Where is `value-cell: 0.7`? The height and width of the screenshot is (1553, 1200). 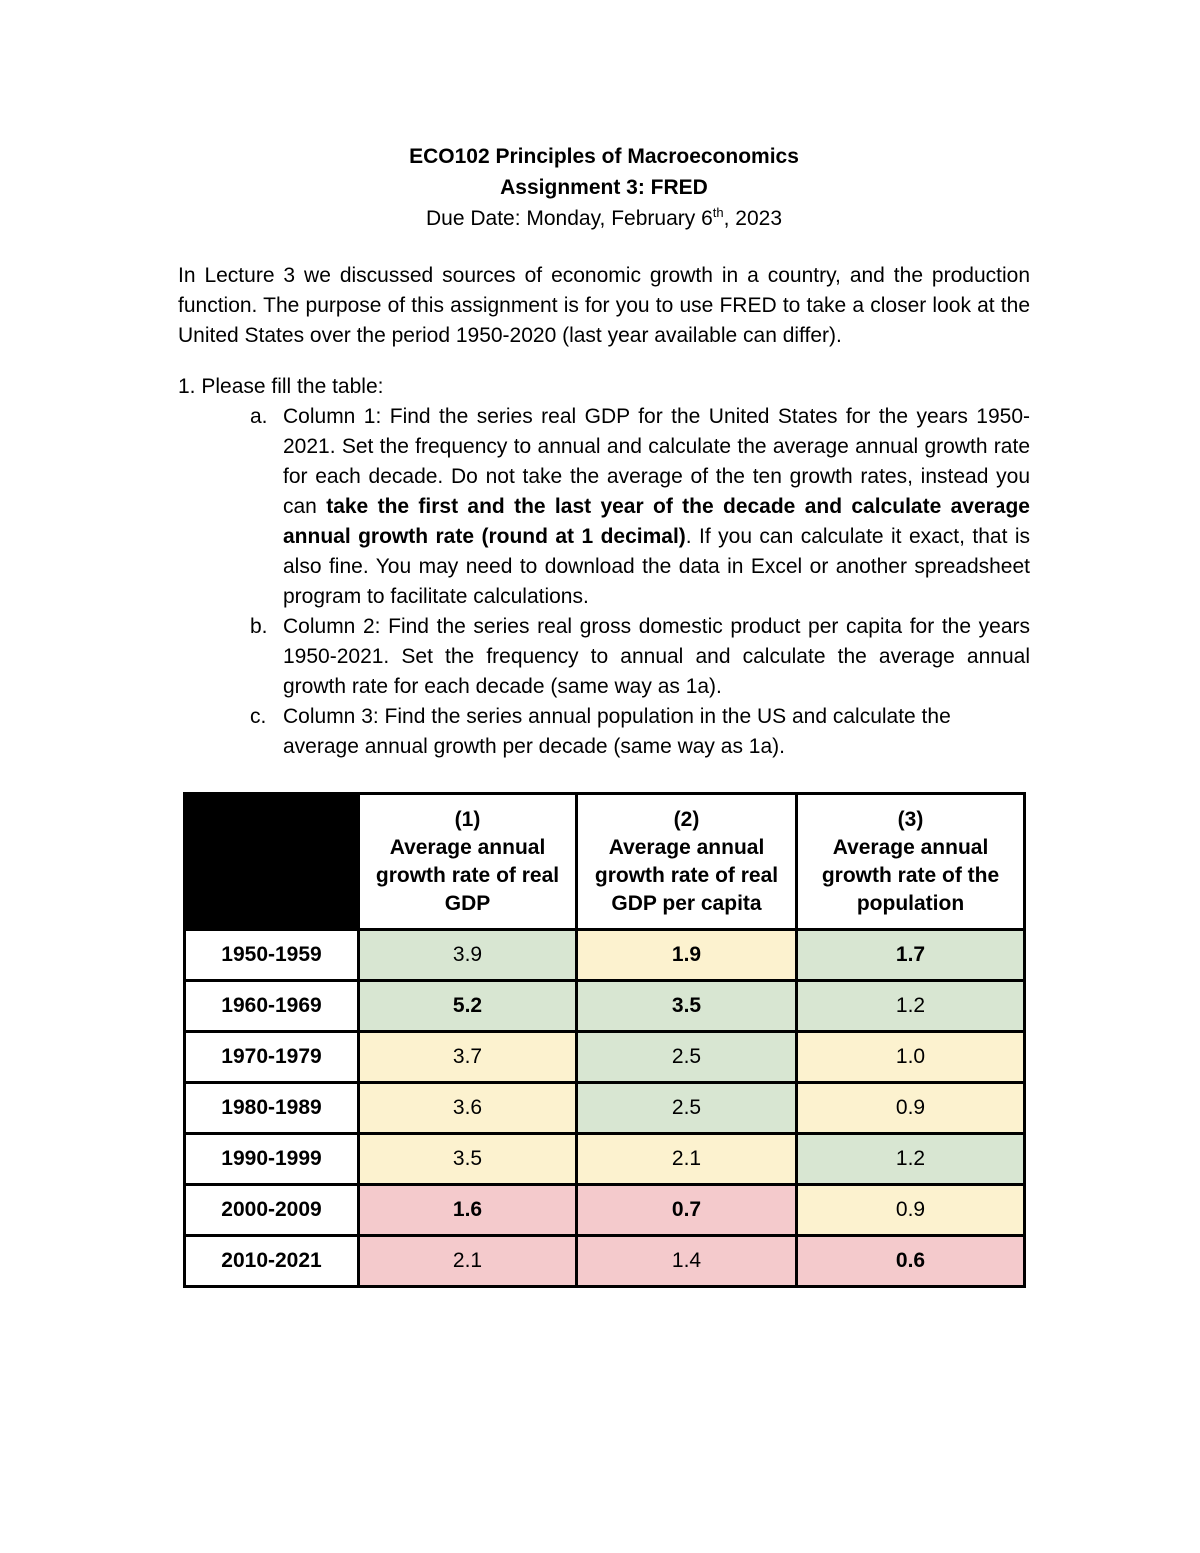
value-cell: 0.7 is located at coordinates (686, 1210).